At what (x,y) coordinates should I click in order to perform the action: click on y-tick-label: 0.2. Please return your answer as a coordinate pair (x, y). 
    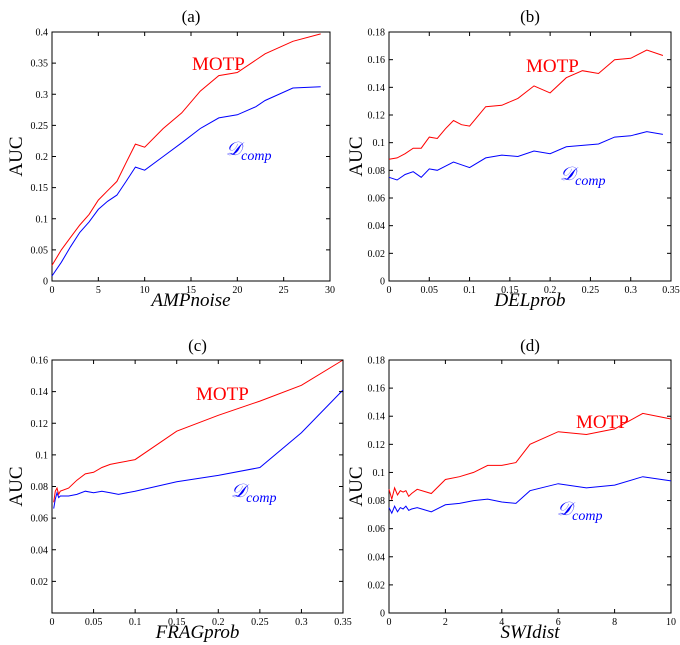
    Looking at the image, I should click on (42, 157).